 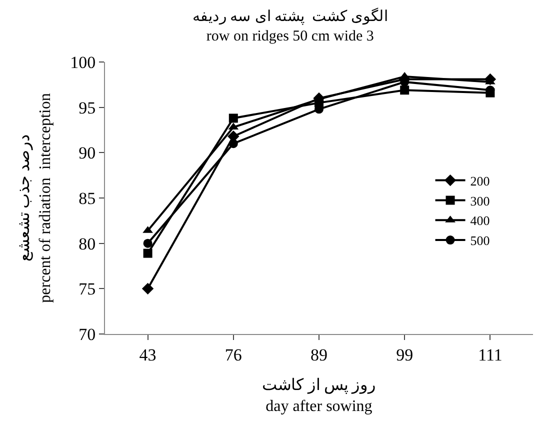 What do you see at coordinates (87, 153) in the screenshot?
I see `y-tick-label: 90` at bounding box center [87, 153].